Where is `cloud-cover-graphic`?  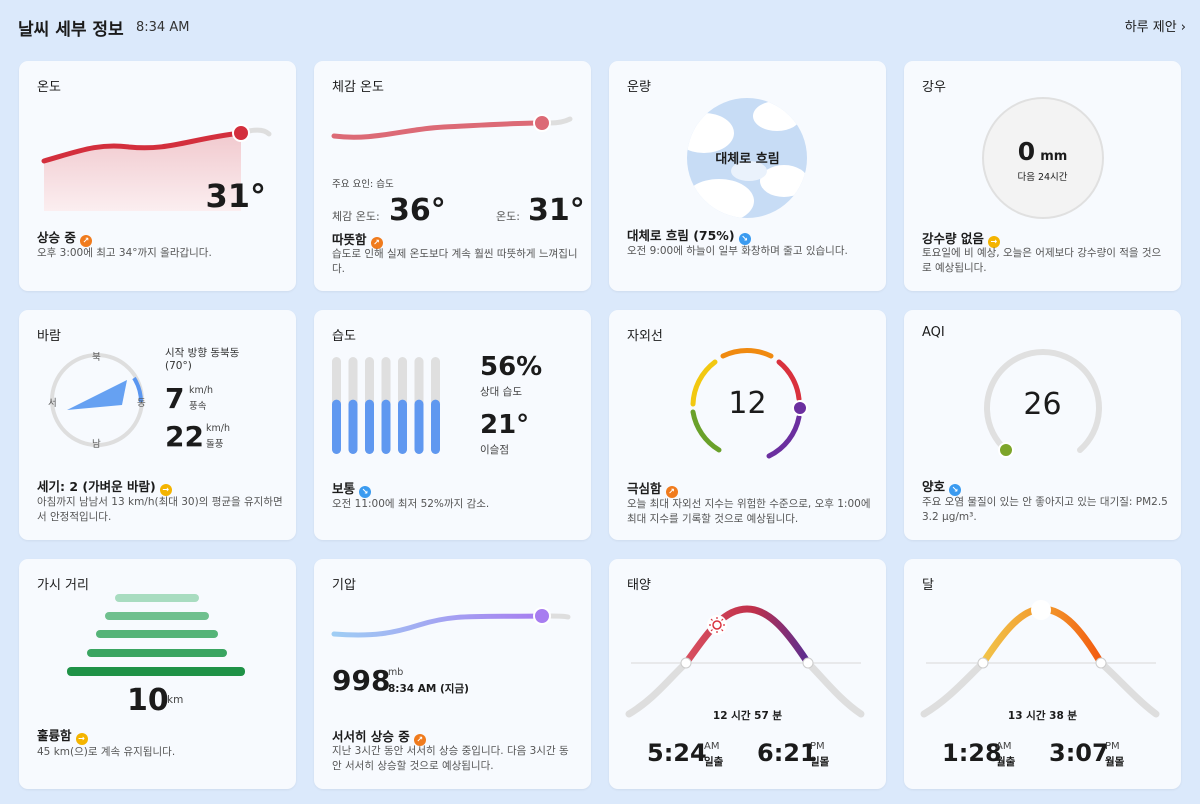 cloud-cover-graphic is located at coordinates (747, 158).